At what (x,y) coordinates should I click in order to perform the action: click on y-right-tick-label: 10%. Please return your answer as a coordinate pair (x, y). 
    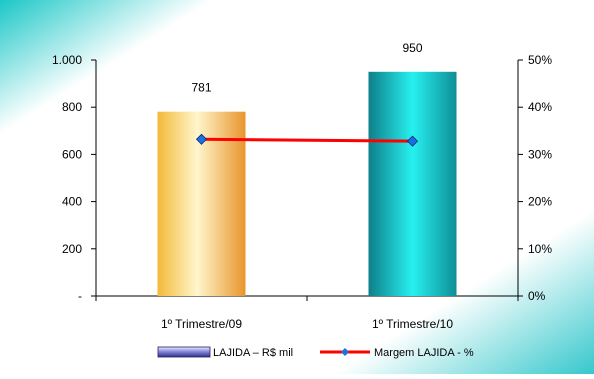
    Looking at the image, I should click on (540, 249).